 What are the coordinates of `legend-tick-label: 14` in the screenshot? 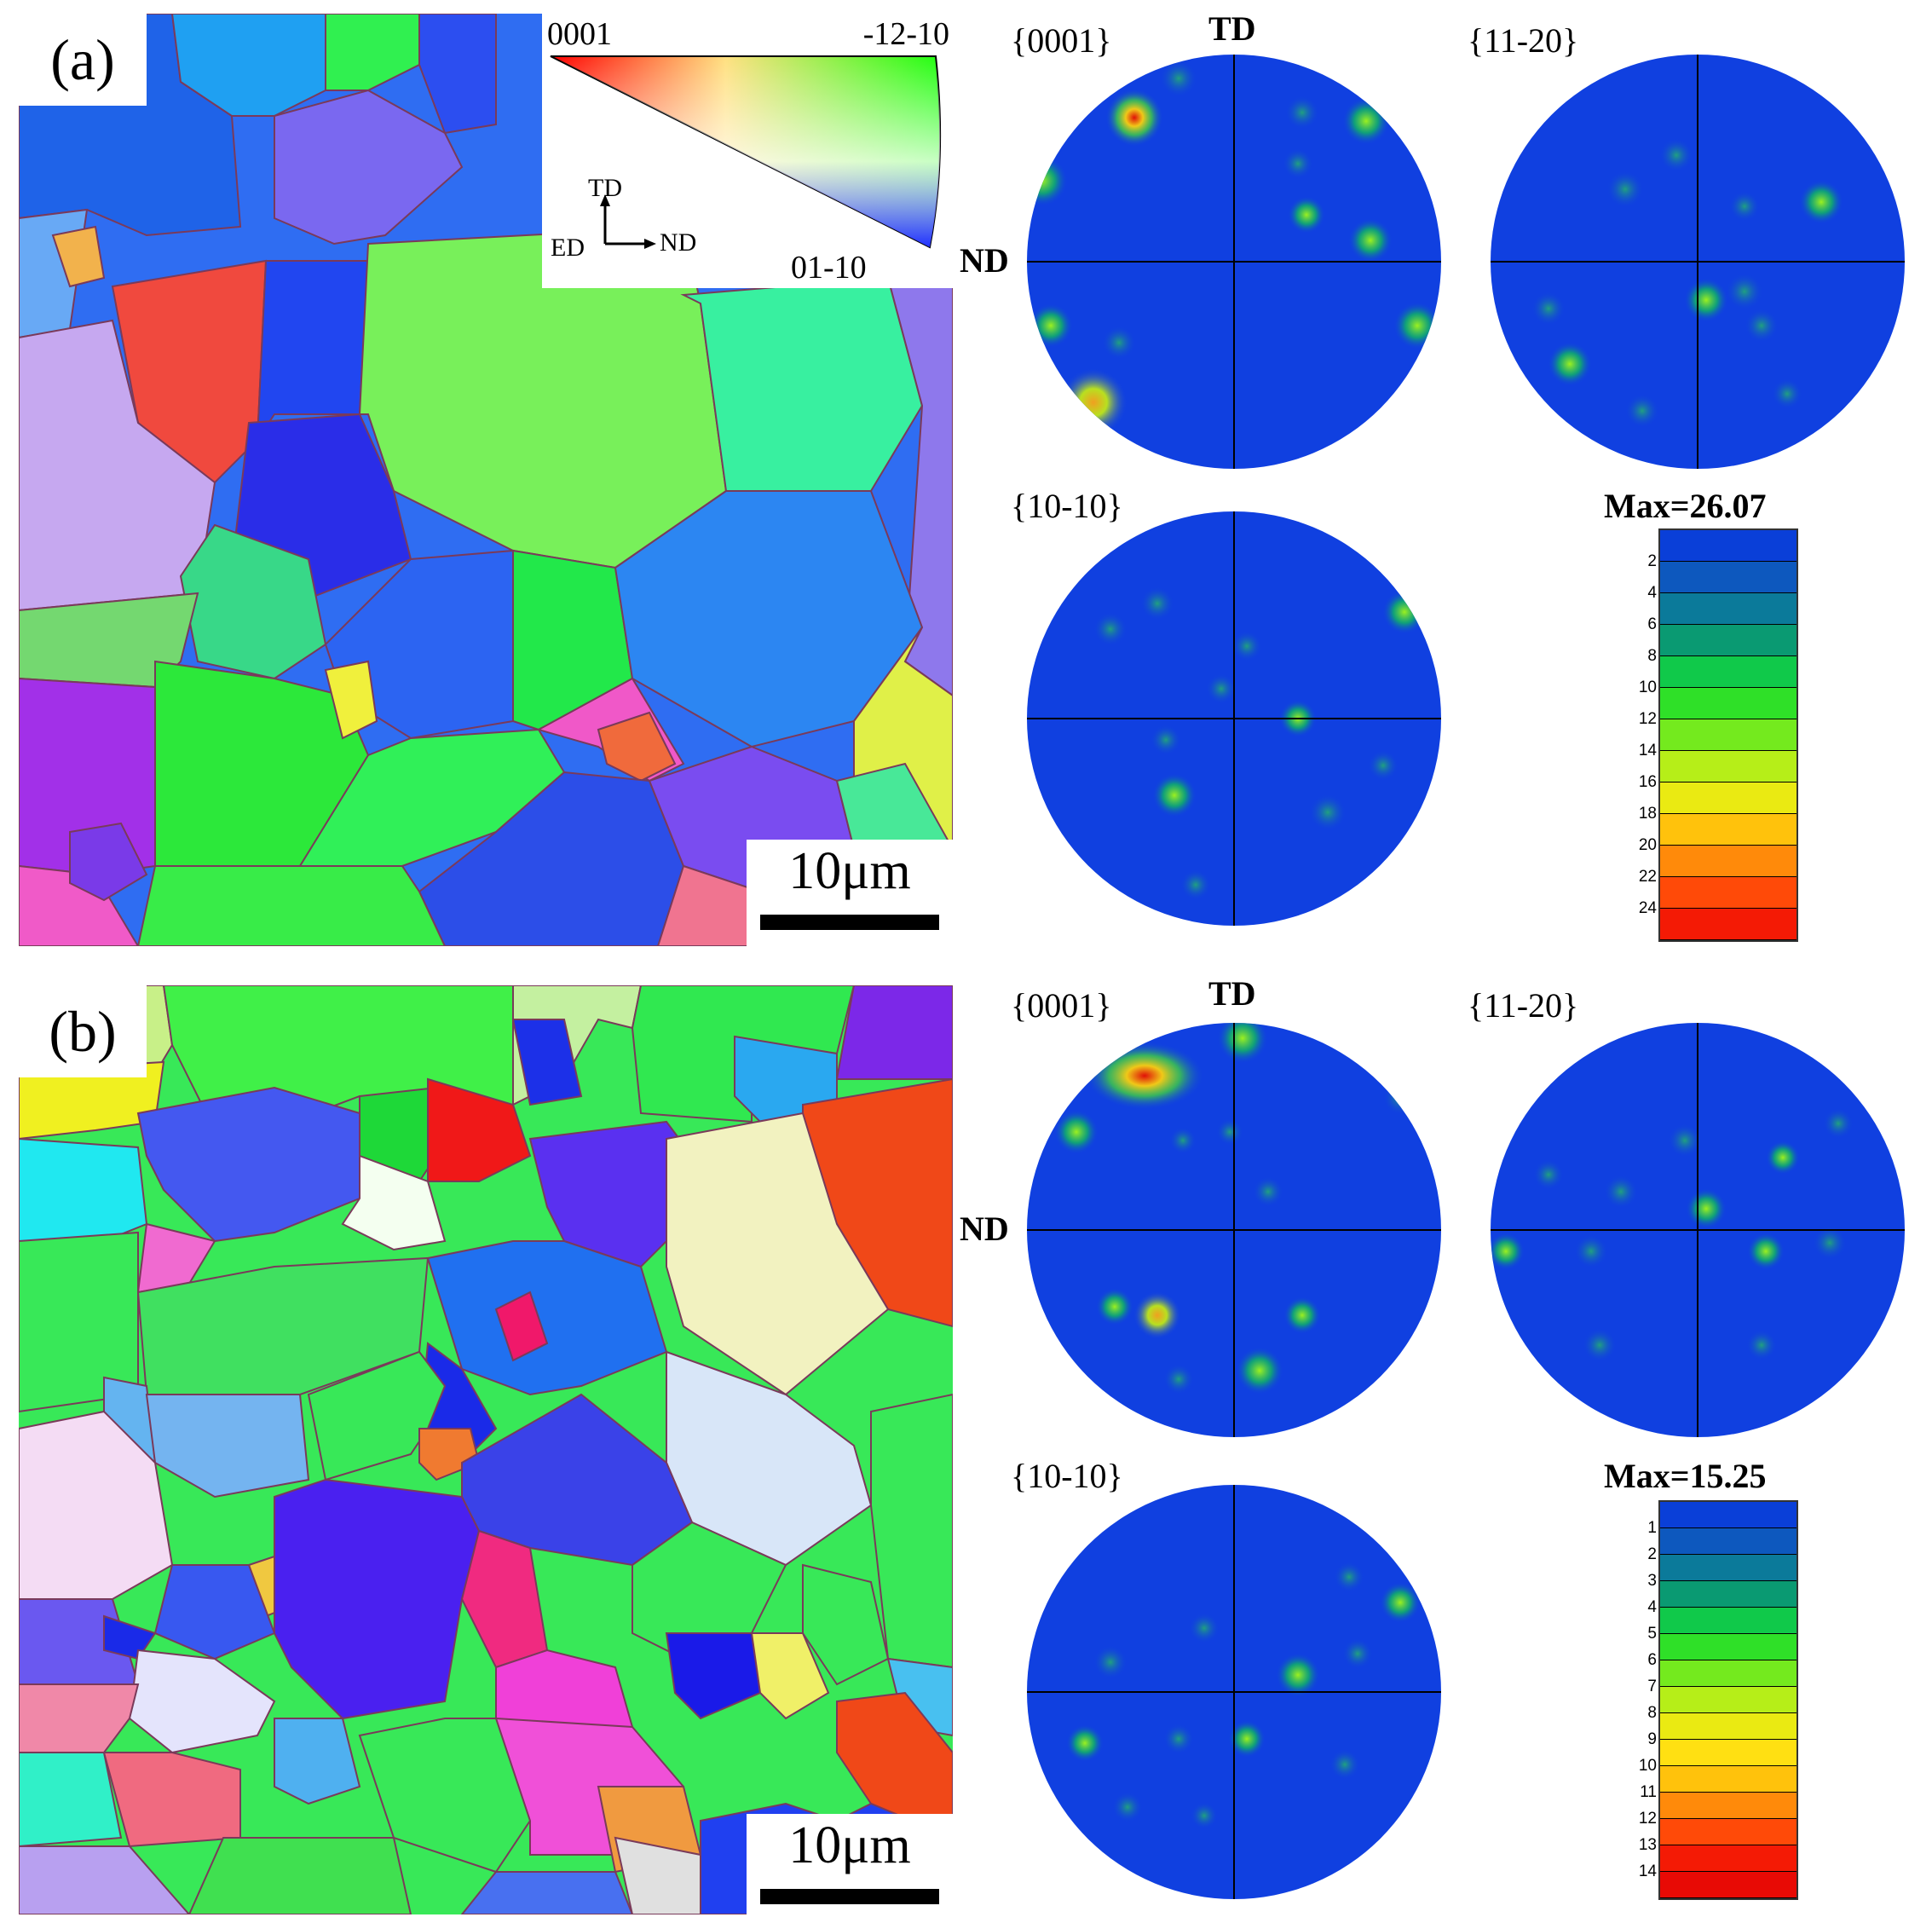 It's located at (1647, 1871).